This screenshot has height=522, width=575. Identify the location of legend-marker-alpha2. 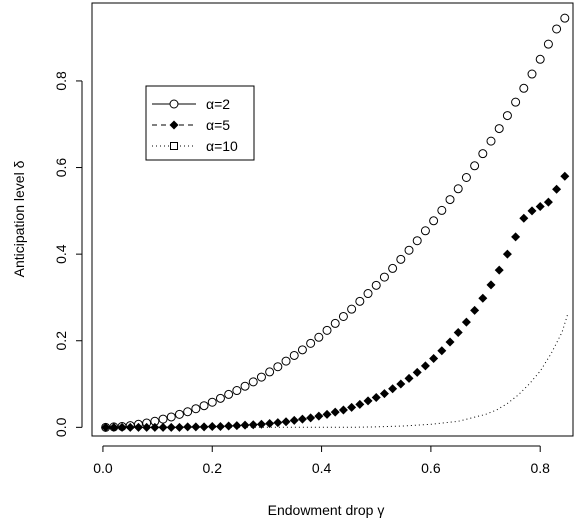
(174, 104).